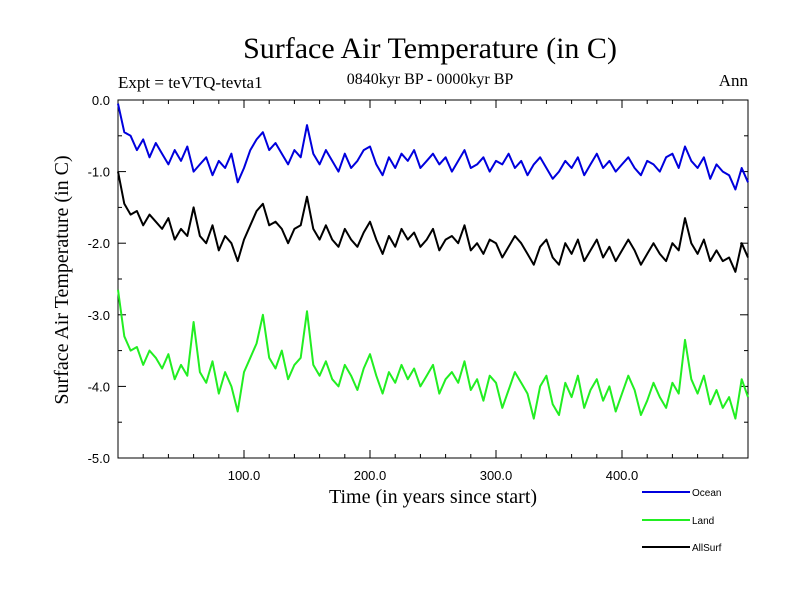  I want to click on y-tick-label: -5.0, so click(99, 458).